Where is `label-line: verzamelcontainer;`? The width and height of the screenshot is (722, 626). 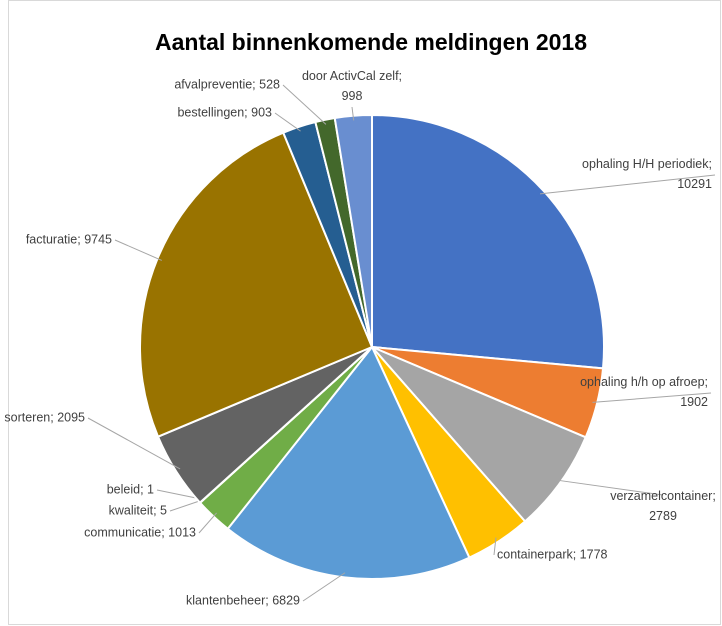 label-line: verzamelcontainer; is located at coordinates (663, 496).